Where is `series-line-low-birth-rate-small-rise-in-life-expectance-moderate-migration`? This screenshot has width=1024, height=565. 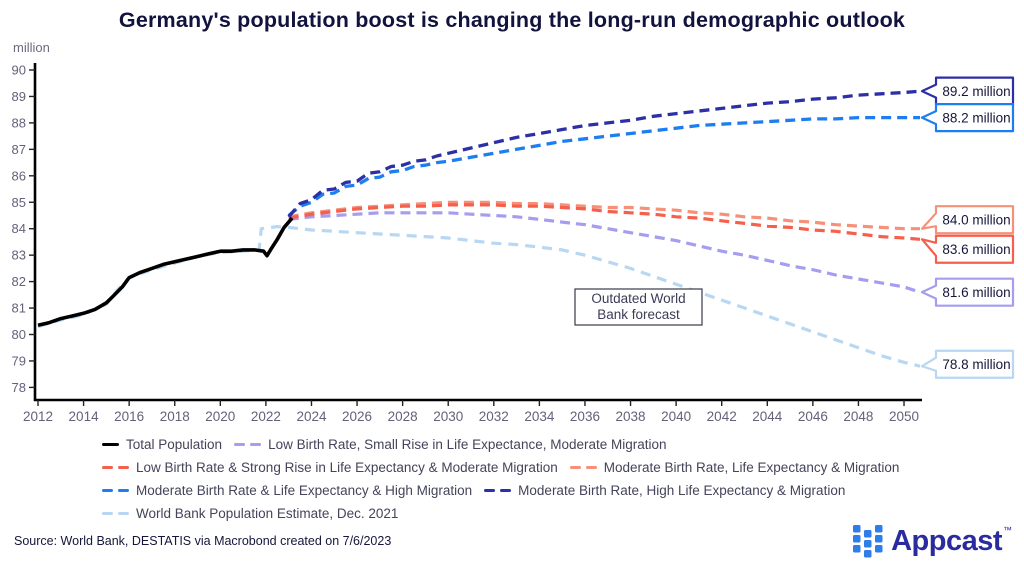
series-line-low-birth-rate-small-rise-in-life-expectance-moderate-migration is located at coordinates (604, 252).